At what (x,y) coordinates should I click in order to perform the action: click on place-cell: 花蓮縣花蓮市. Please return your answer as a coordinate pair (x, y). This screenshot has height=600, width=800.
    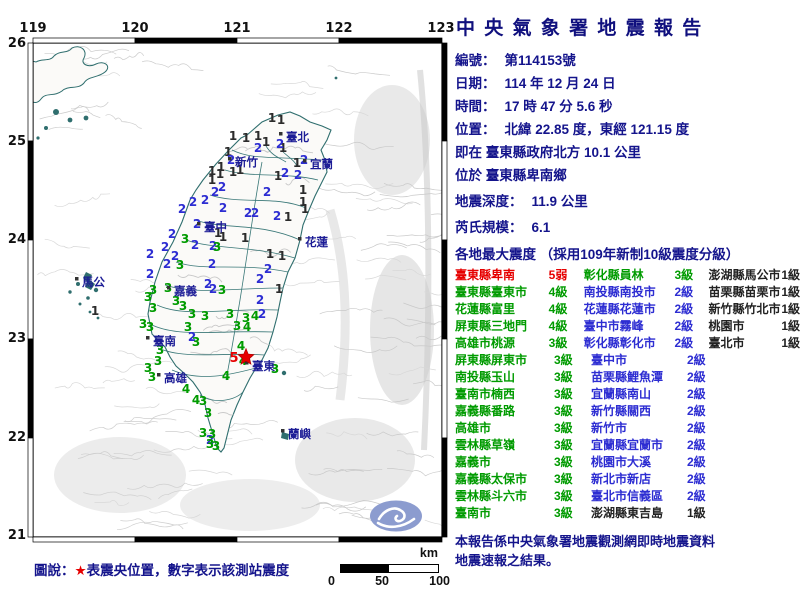
    Looking at the image, I should click on (619, 309).